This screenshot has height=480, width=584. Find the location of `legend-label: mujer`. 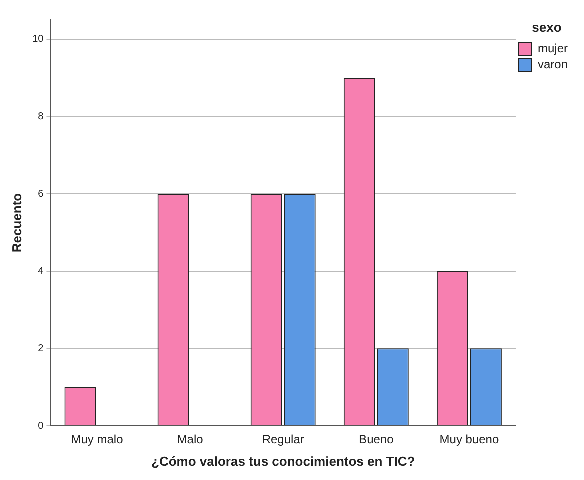

legend-label: mujer is located at coordinates (553, 48).